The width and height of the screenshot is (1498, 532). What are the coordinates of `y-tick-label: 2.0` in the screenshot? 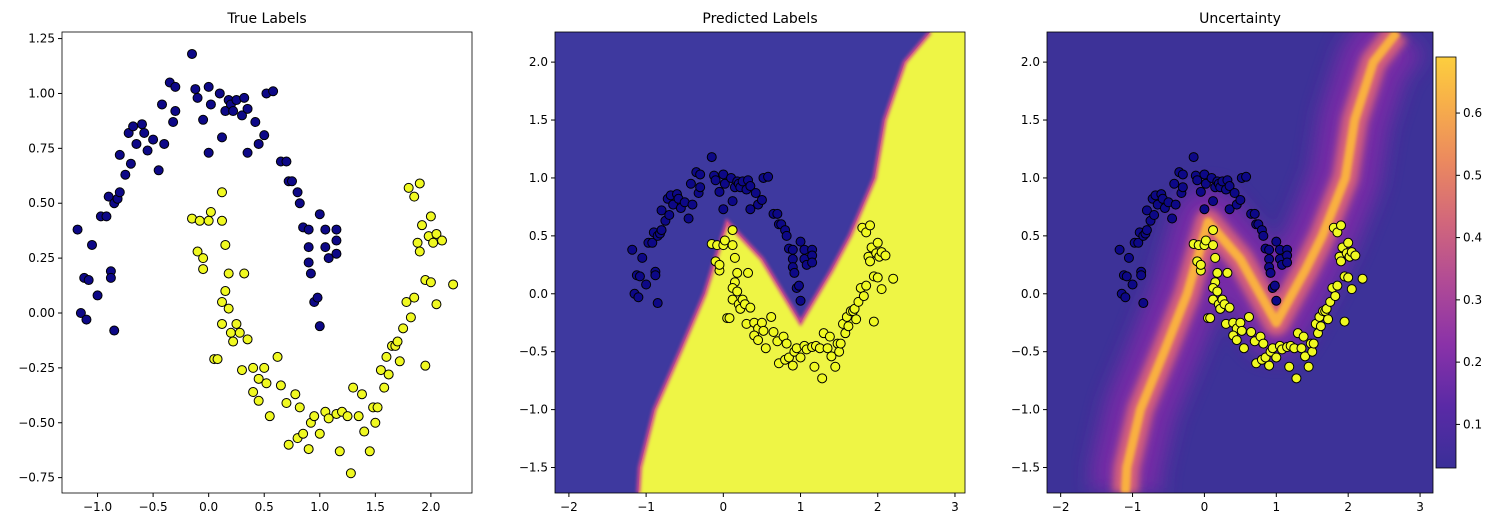 It's located at (1030, 62).